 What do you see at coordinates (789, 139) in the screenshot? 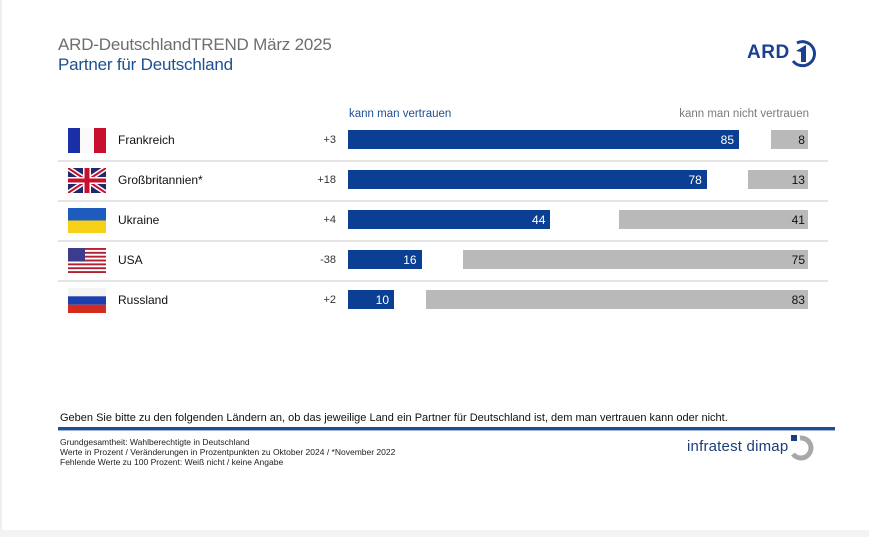
I see `bar-distrust: 8` at bounding box center [789, 139].